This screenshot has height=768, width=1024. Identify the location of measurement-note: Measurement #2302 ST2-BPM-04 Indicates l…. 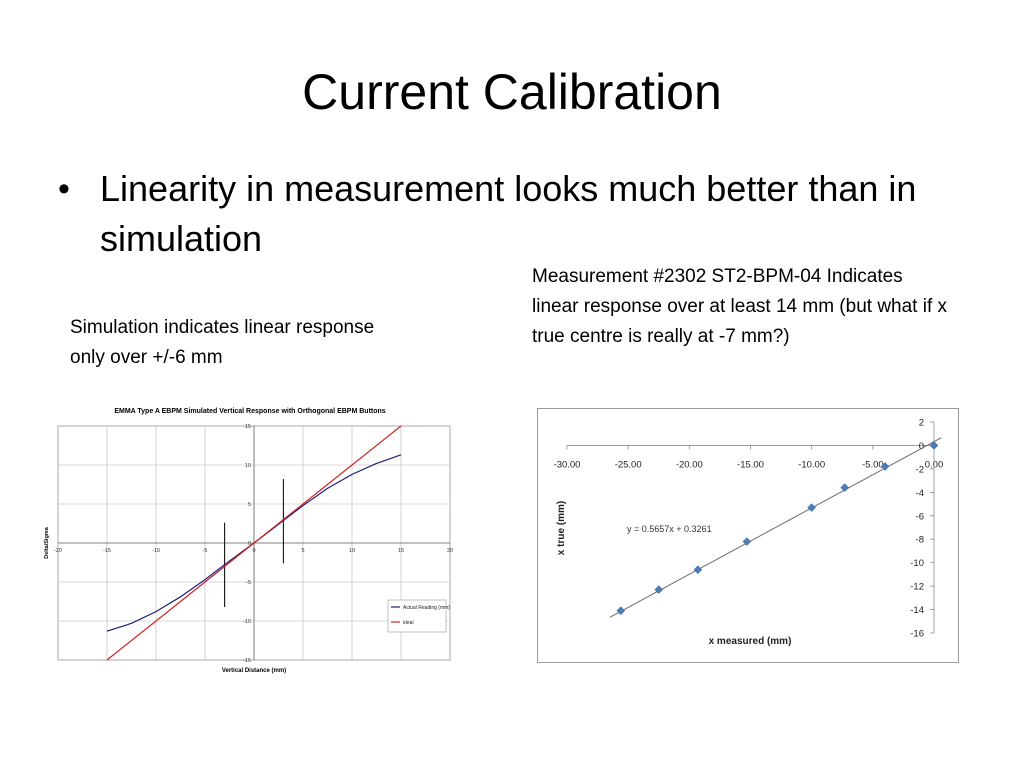
(740, 306).